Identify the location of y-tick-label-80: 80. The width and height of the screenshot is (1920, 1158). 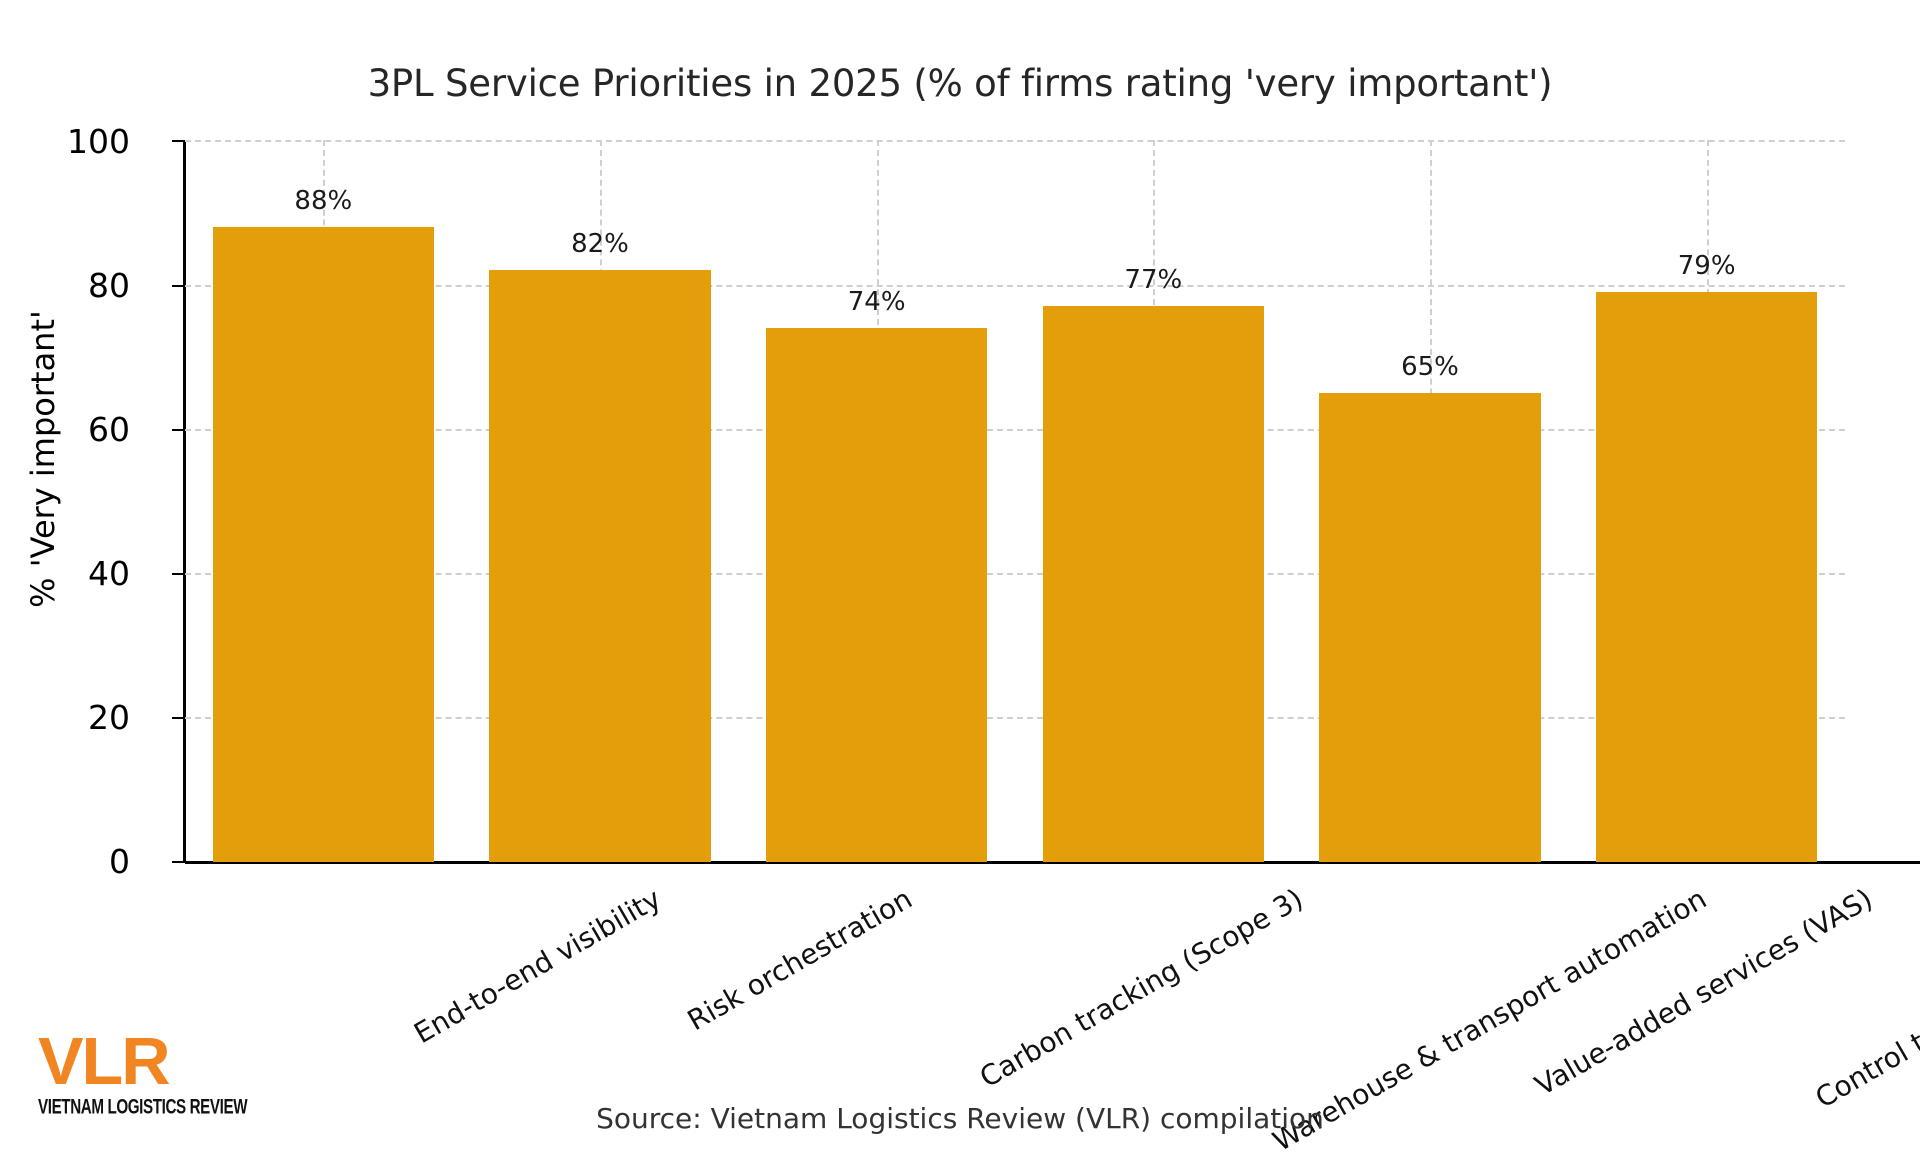
(109, 285).